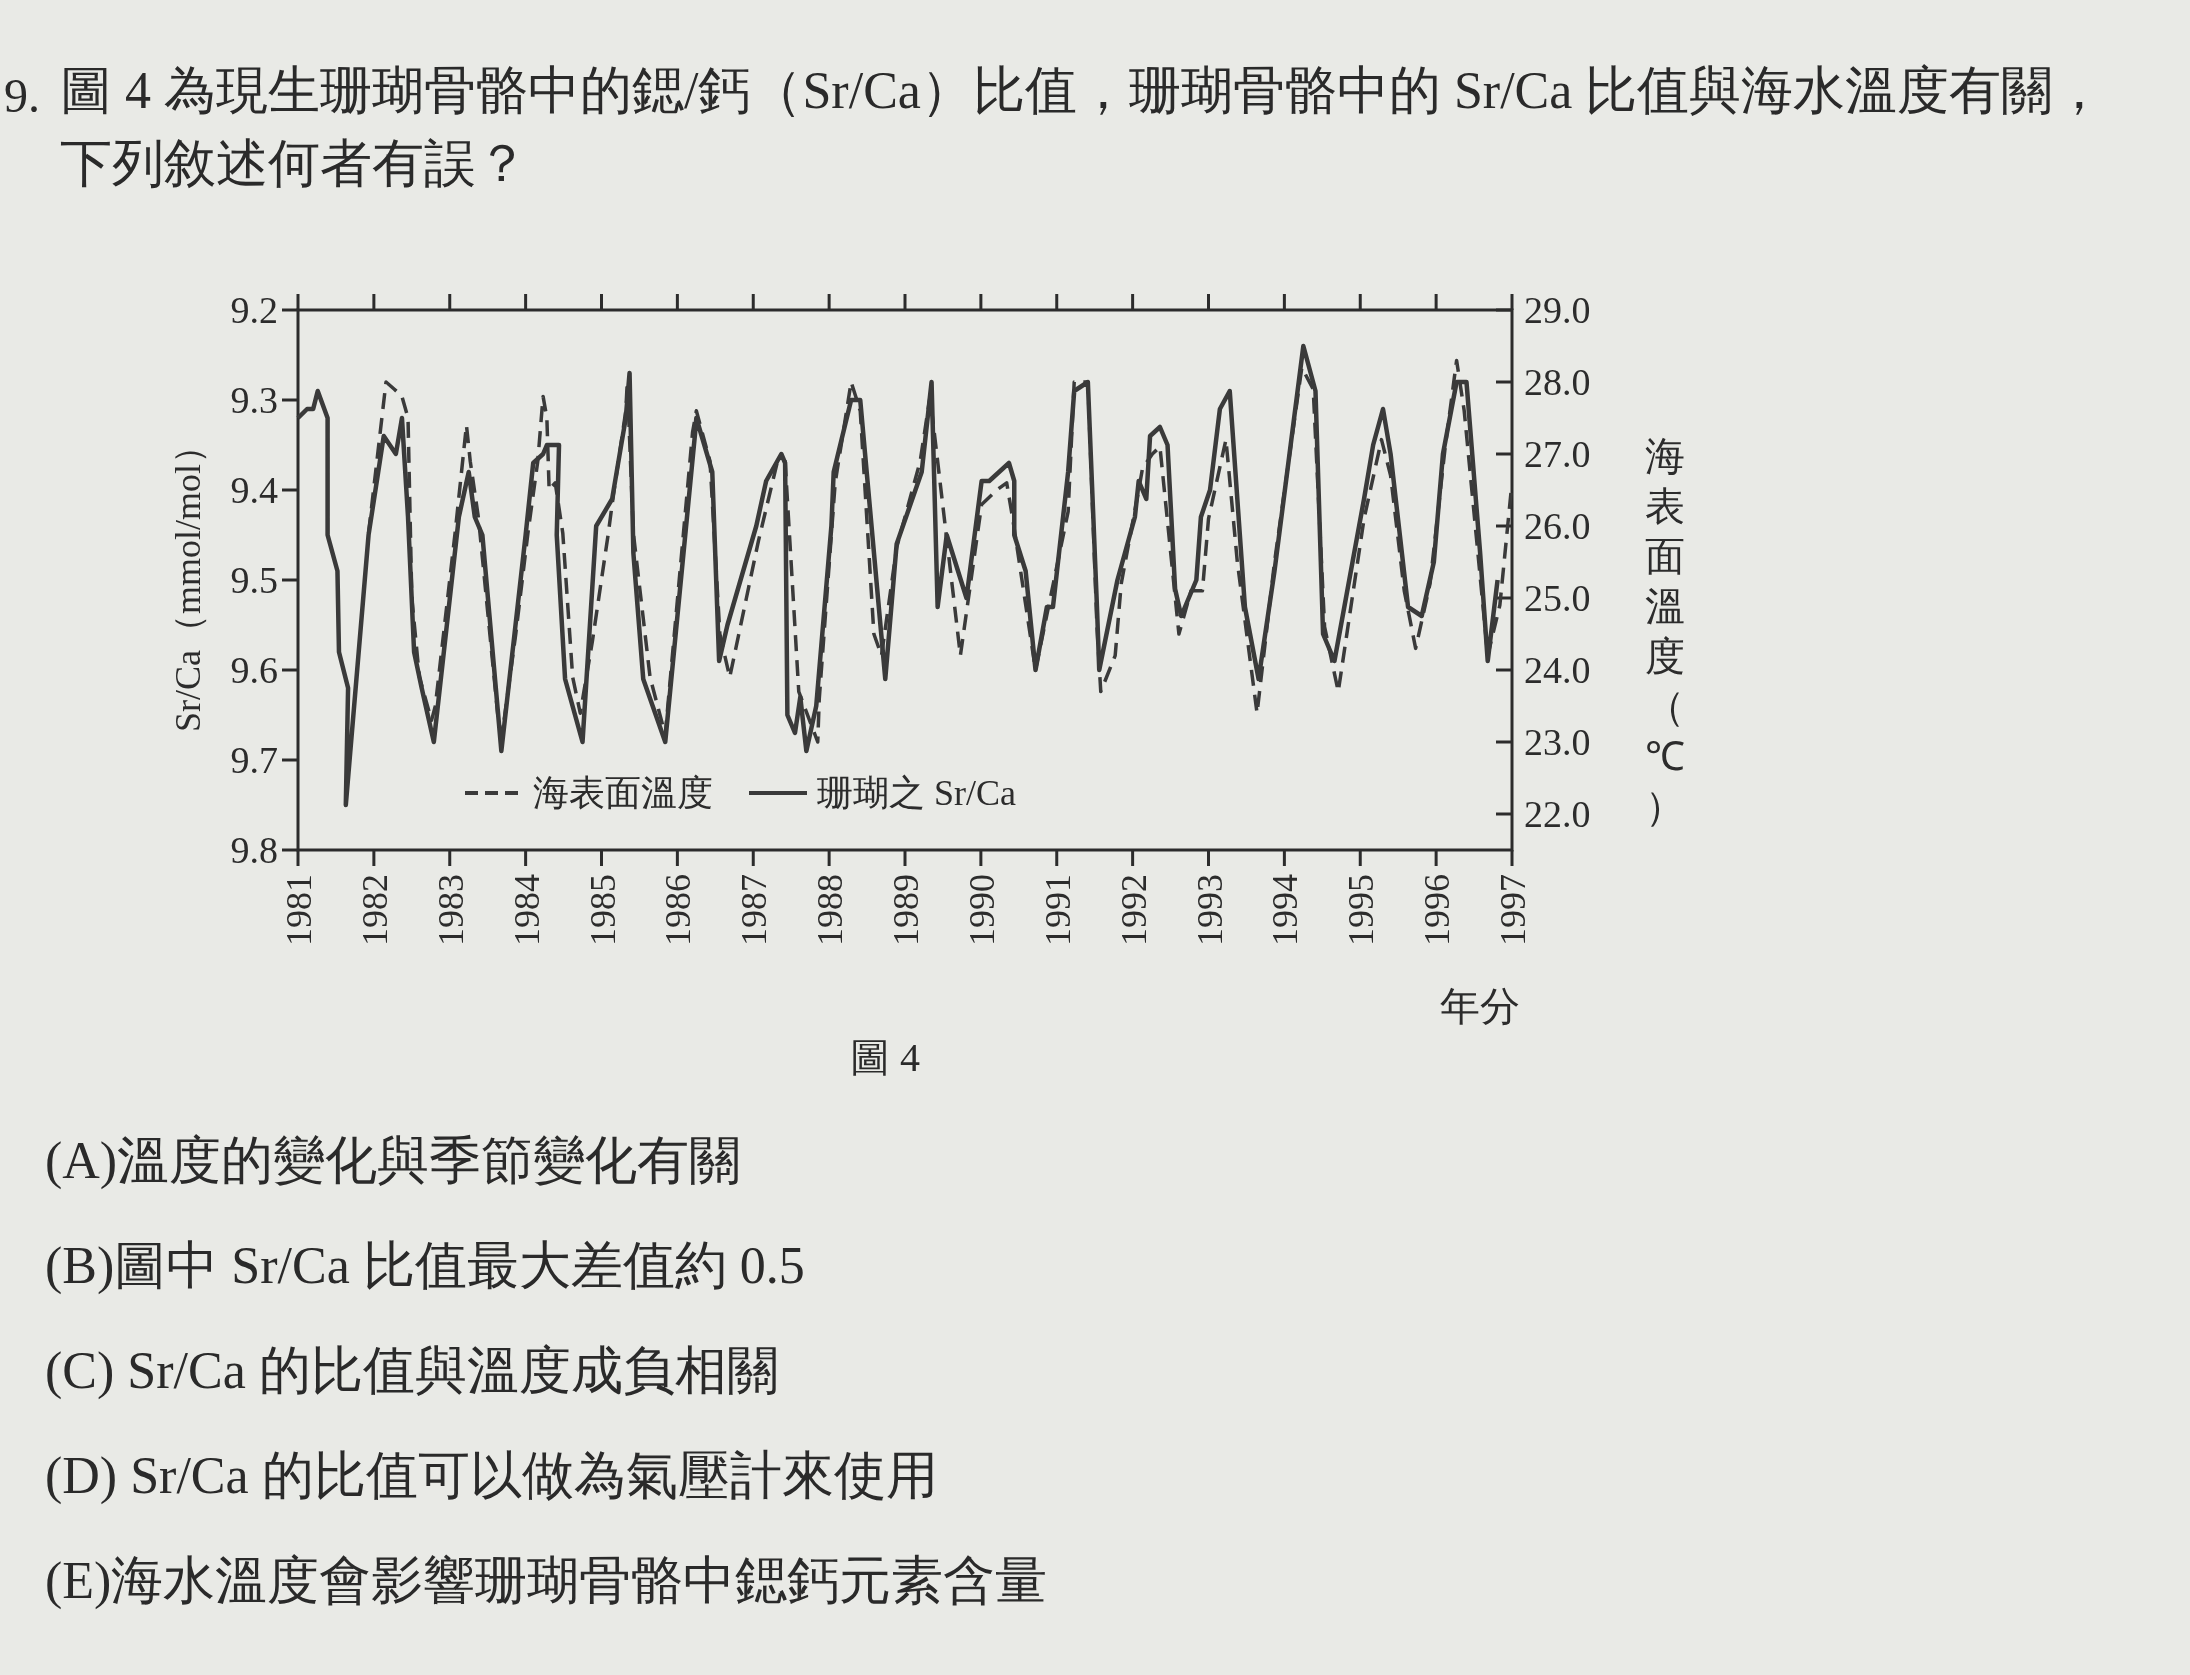 This screenshot has width=2190, height=1675. I want to click on x-tick-label: 1995, so click(1361, 910).